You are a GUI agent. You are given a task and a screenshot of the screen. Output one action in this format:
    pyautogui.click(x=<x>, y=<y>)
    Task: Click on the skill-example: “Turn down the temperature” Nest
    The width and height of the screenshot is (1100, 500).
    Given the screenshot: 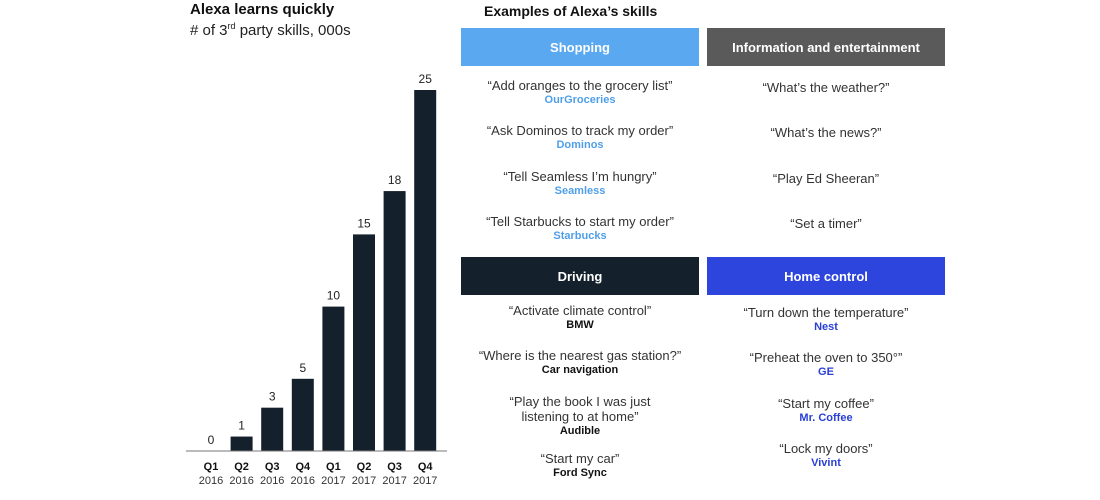 What is the action you would take?
    pyautogui.click(x=826, y=320)
    